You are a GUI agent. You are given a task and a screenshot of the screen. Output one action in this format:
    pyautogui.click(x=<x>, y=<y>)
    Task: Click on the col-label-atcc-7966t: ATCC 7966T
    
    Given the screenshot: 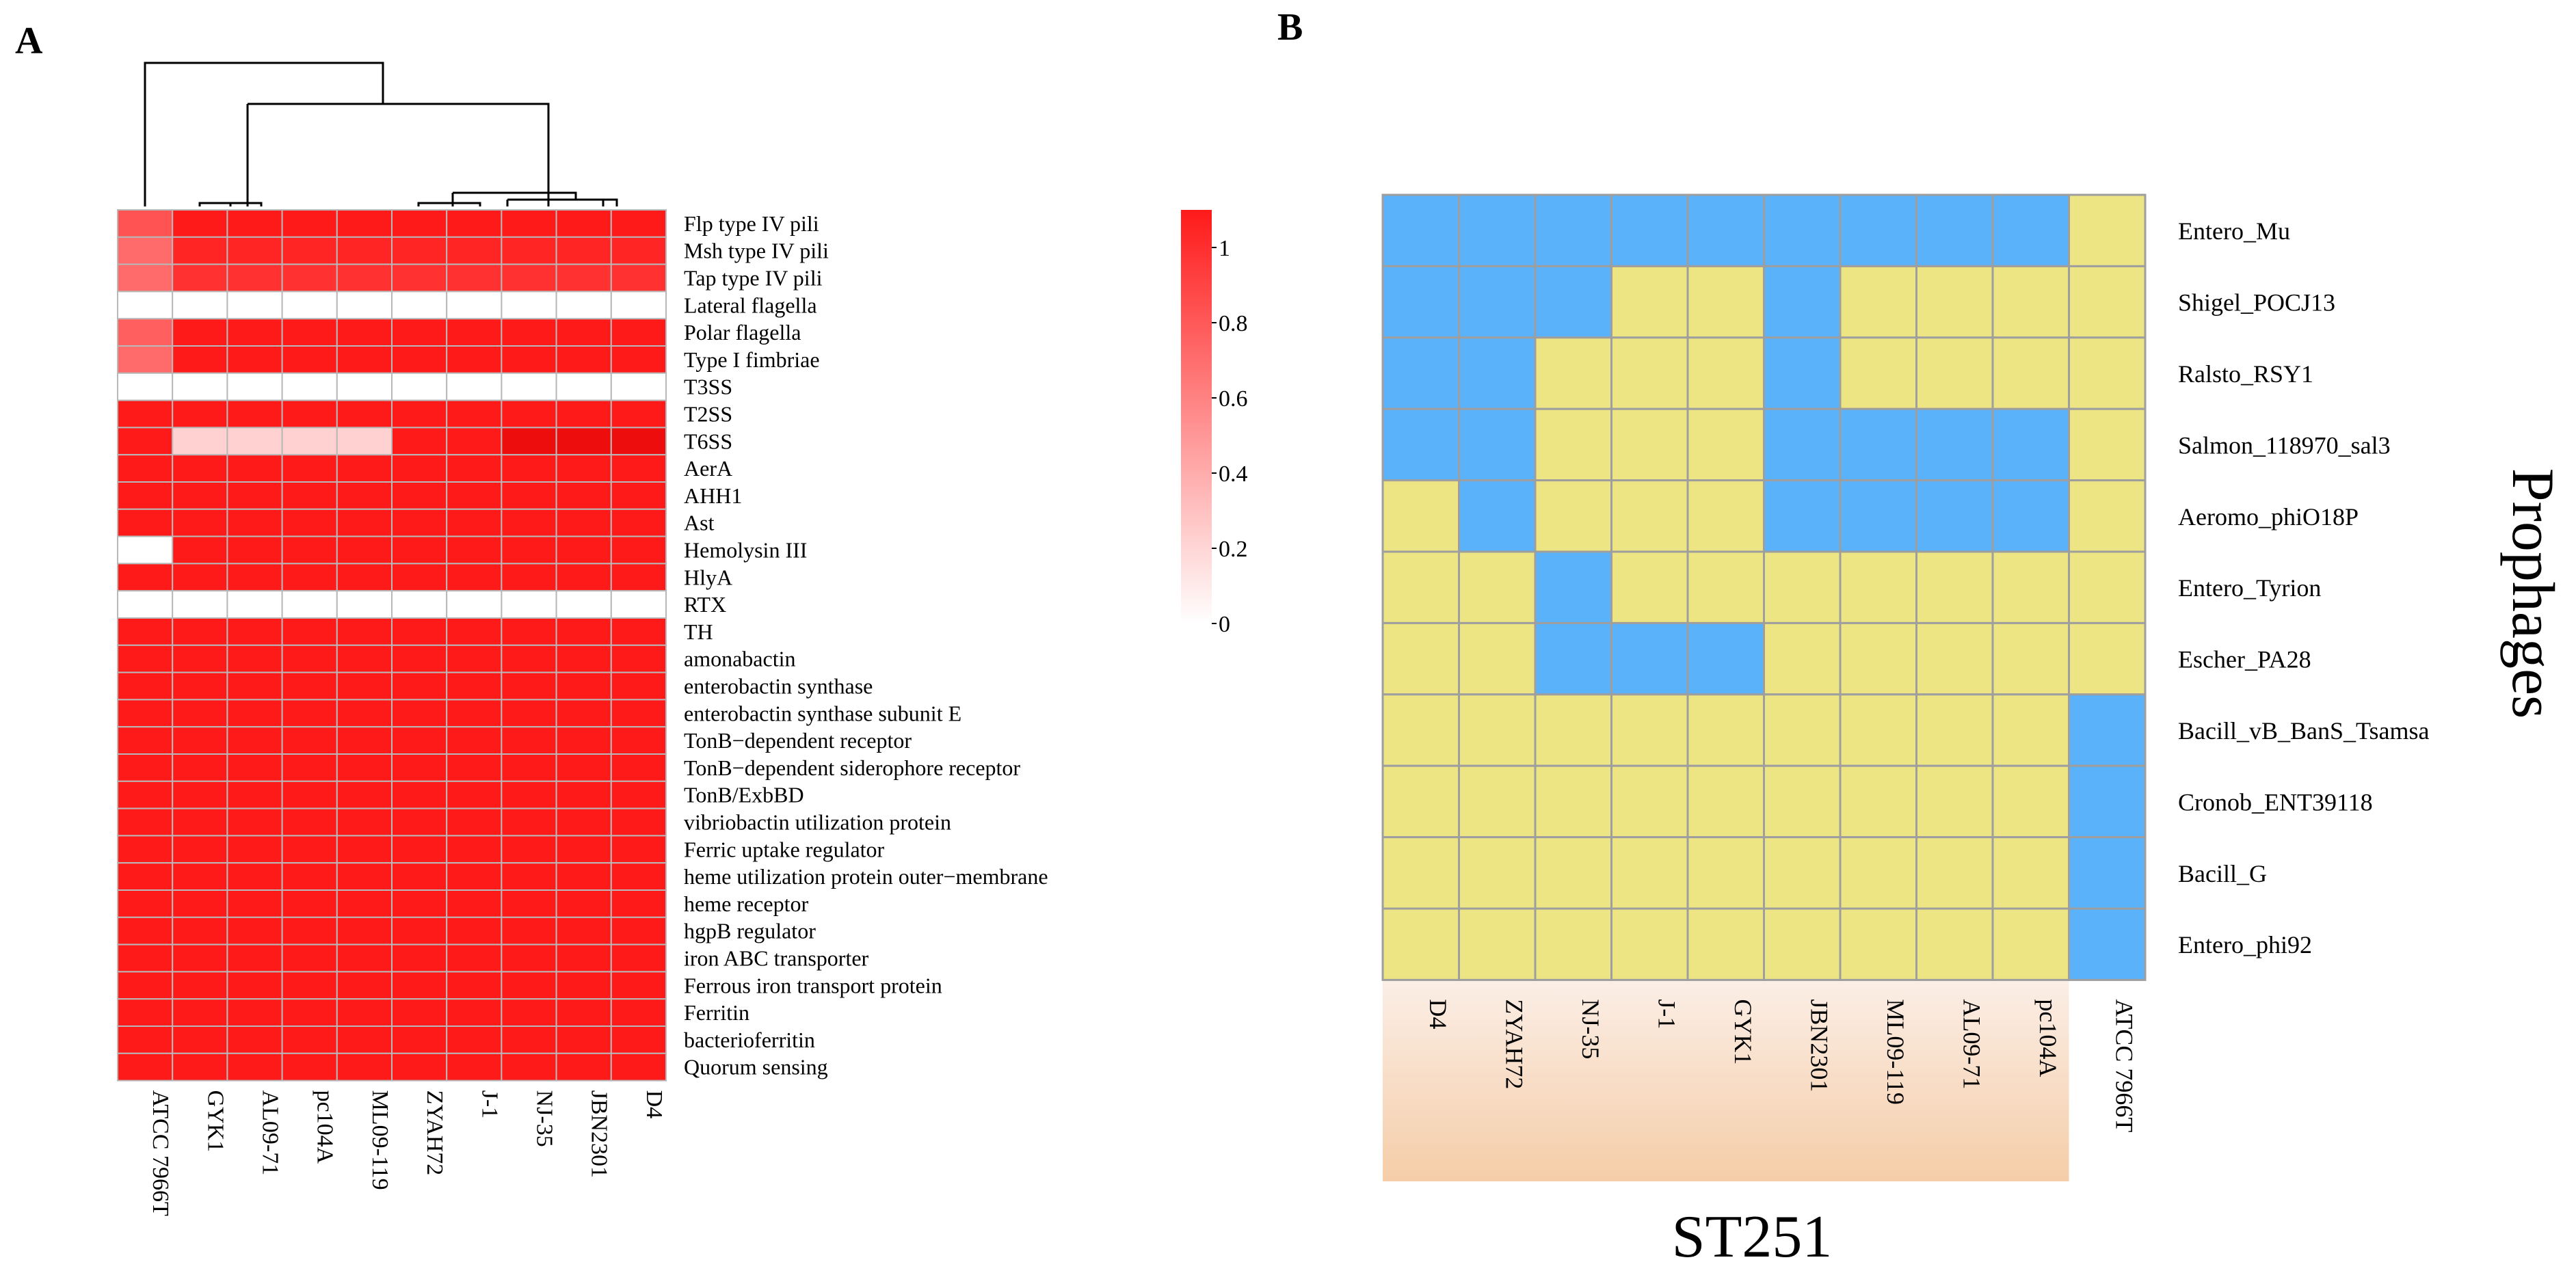 What is the action you would take?
    pyautogui.click(x=160, y=1153)
    